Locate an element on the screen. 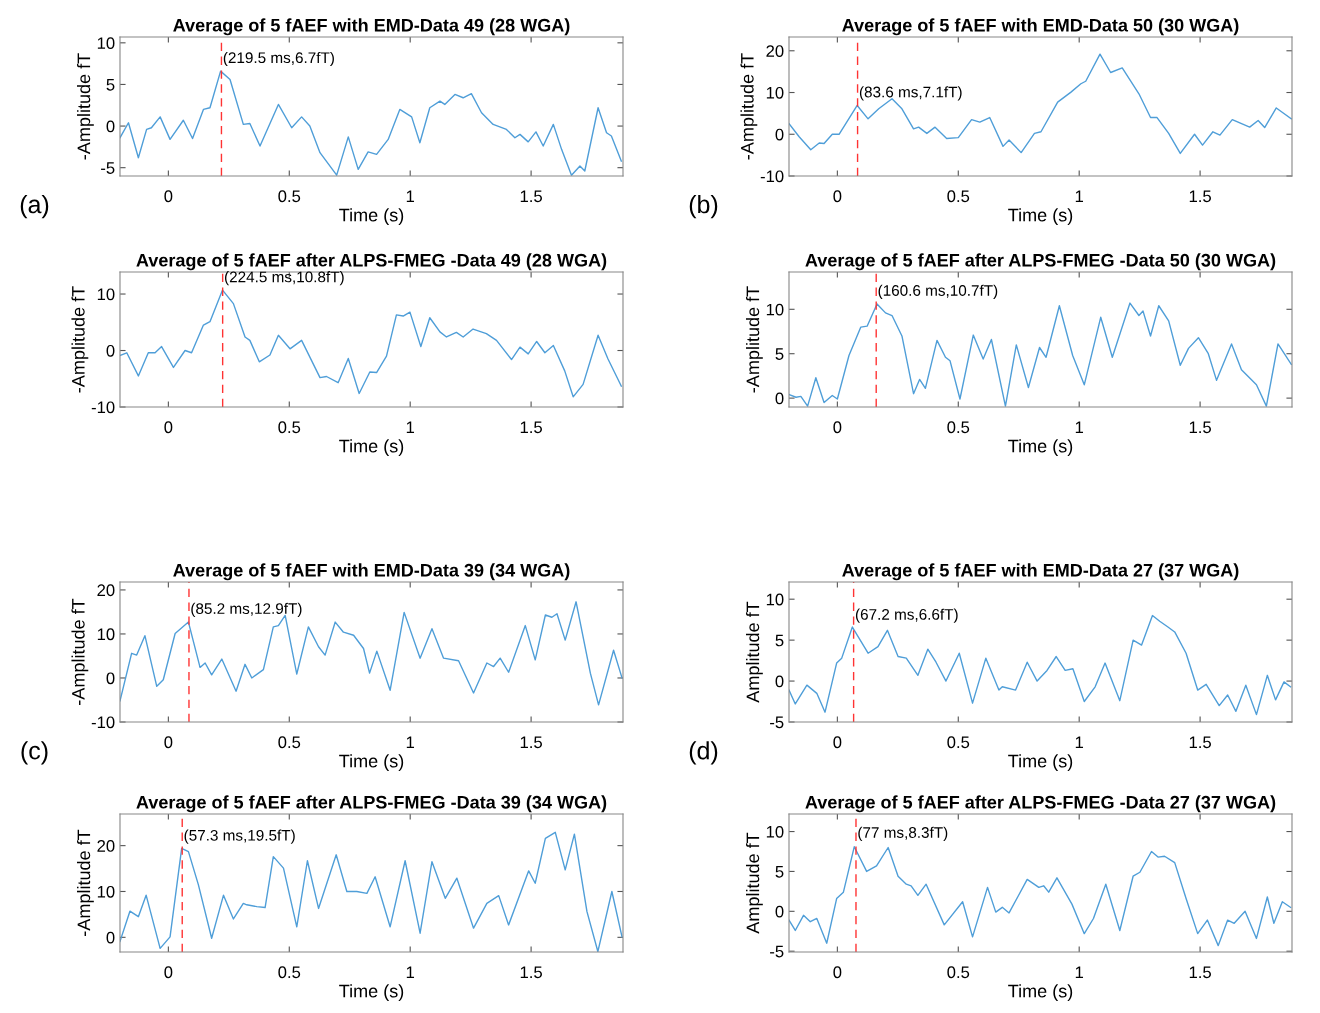  annotation: (67.2 ms,6.6fT) is located at coordinates (906, 615).